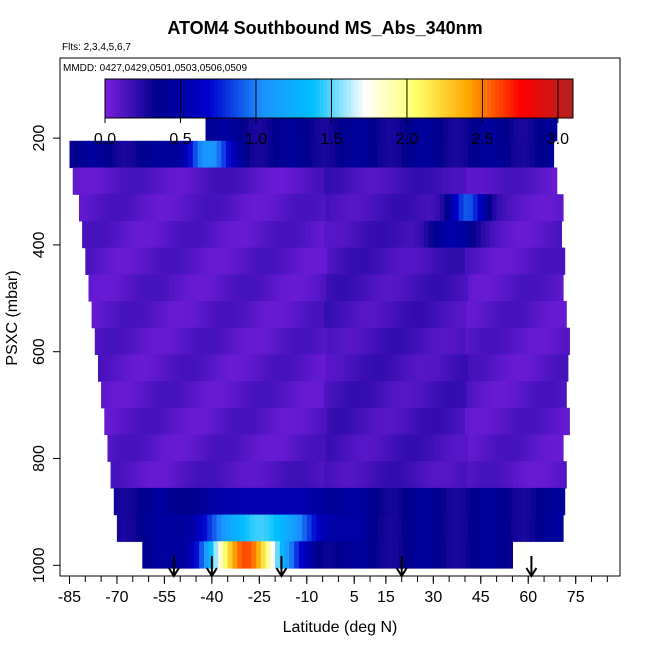  Describe the element at coordinates (548, 98) in the screenshot. I see `colorbar-segment` at that location.